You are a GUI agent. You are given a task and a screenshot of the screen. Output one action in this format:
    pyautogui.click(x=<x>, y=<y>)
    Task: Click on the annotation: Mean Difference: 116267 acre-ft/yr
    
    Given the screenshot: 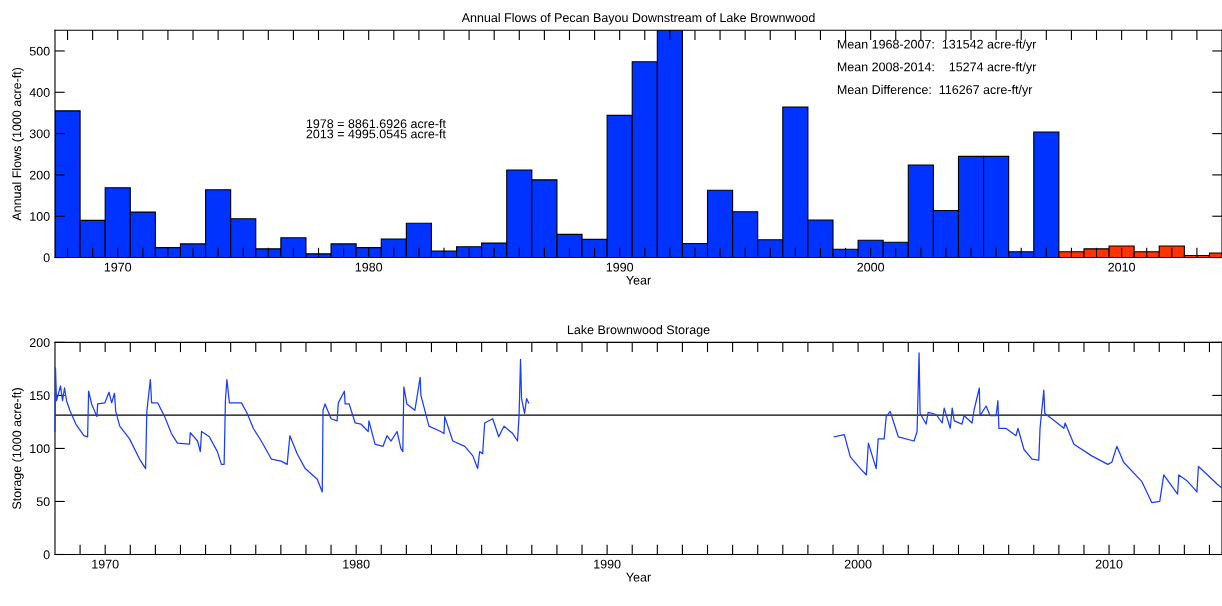 What is the action you would take?
    pyautogui.click(x=935, y=90)
    